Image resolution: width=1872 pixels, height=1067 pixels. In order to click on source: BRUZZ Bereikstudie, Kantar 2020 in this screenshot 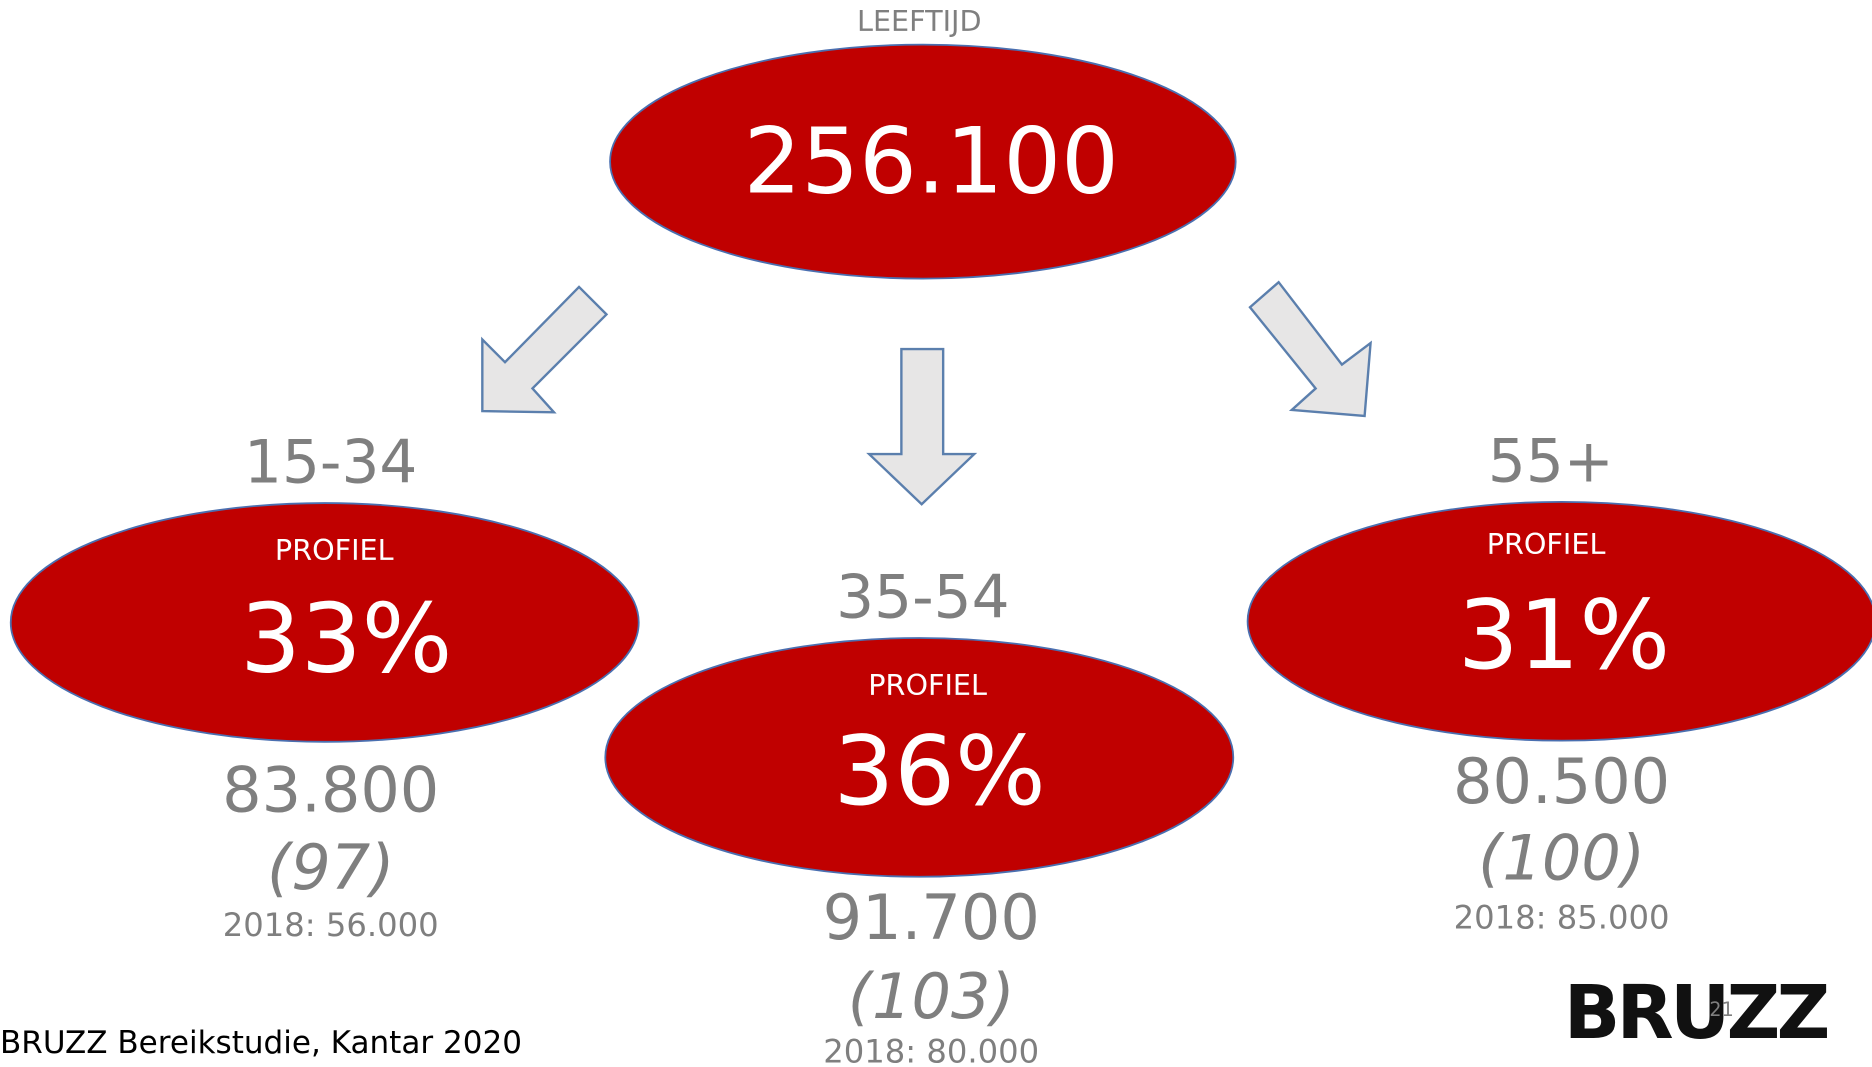, I will do `click(261, 1043)`.